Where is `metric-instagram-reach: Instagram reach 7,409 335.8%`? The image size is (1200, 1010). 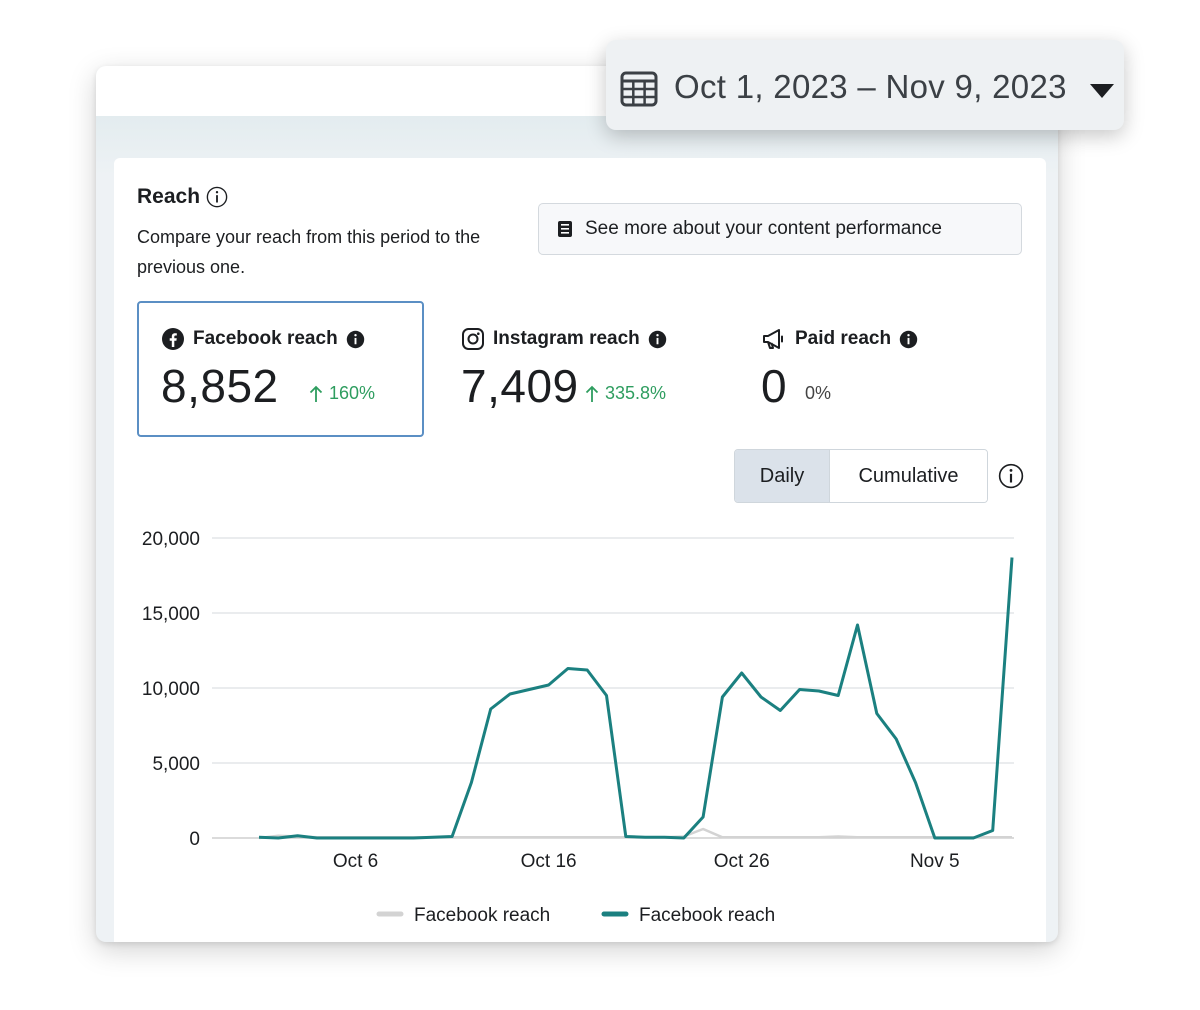 metric-instagram-reach: Instagram reach 7,409 335.8% is located at coordinates (579, 369).